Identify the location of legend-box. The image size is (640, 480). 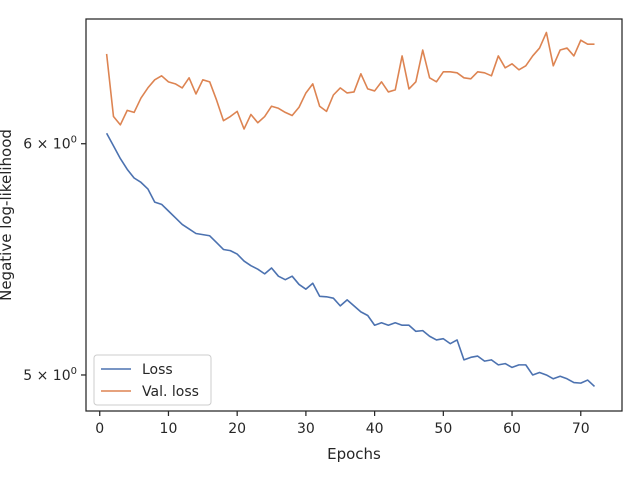
(152, 380).